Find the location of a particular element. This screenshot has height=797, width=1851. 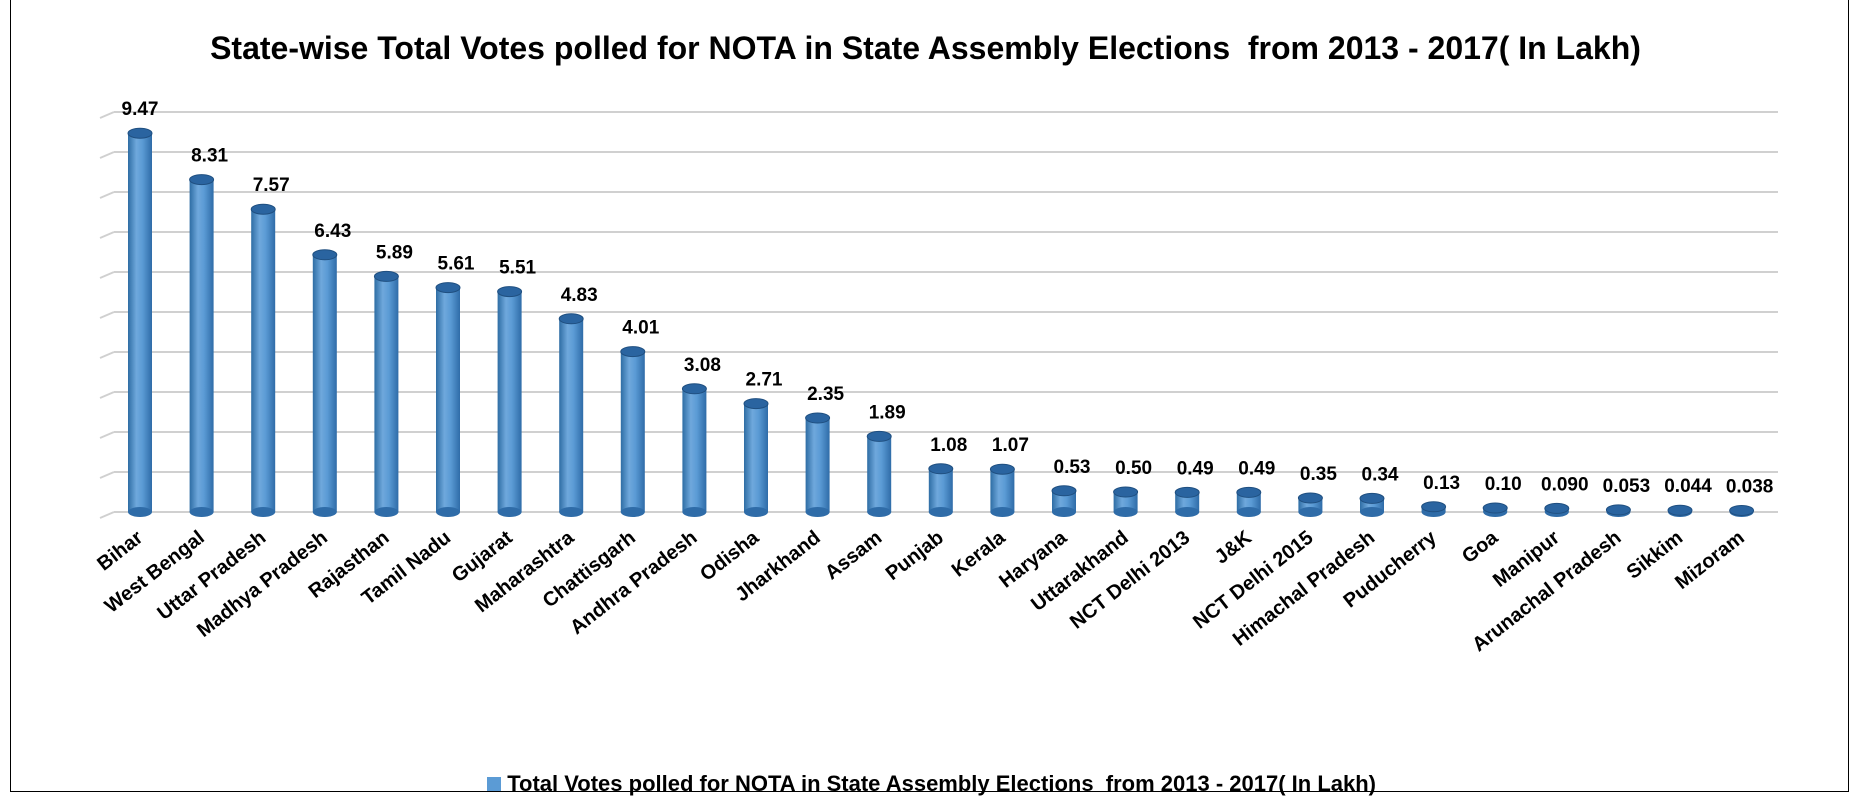

data-label: 0.35 is located at coordinates (1318, 474).